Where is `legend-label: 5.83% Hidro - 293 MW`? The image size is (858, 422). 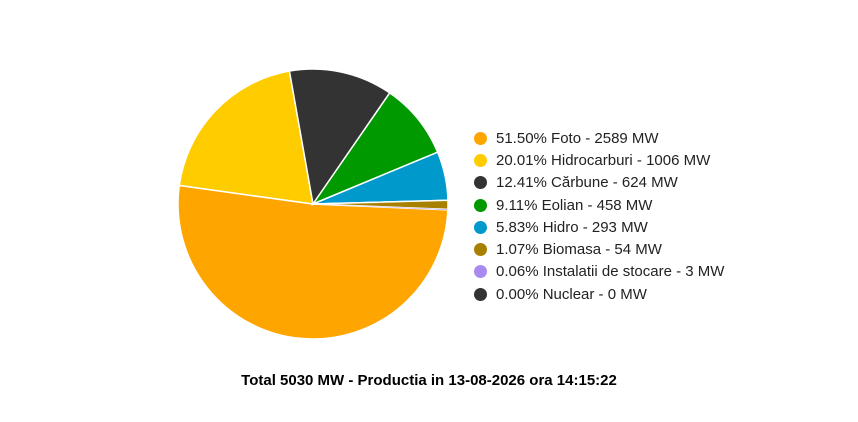
legend-label: 5.83% Hidro - 293 MW is located at coordinates (572, 227).